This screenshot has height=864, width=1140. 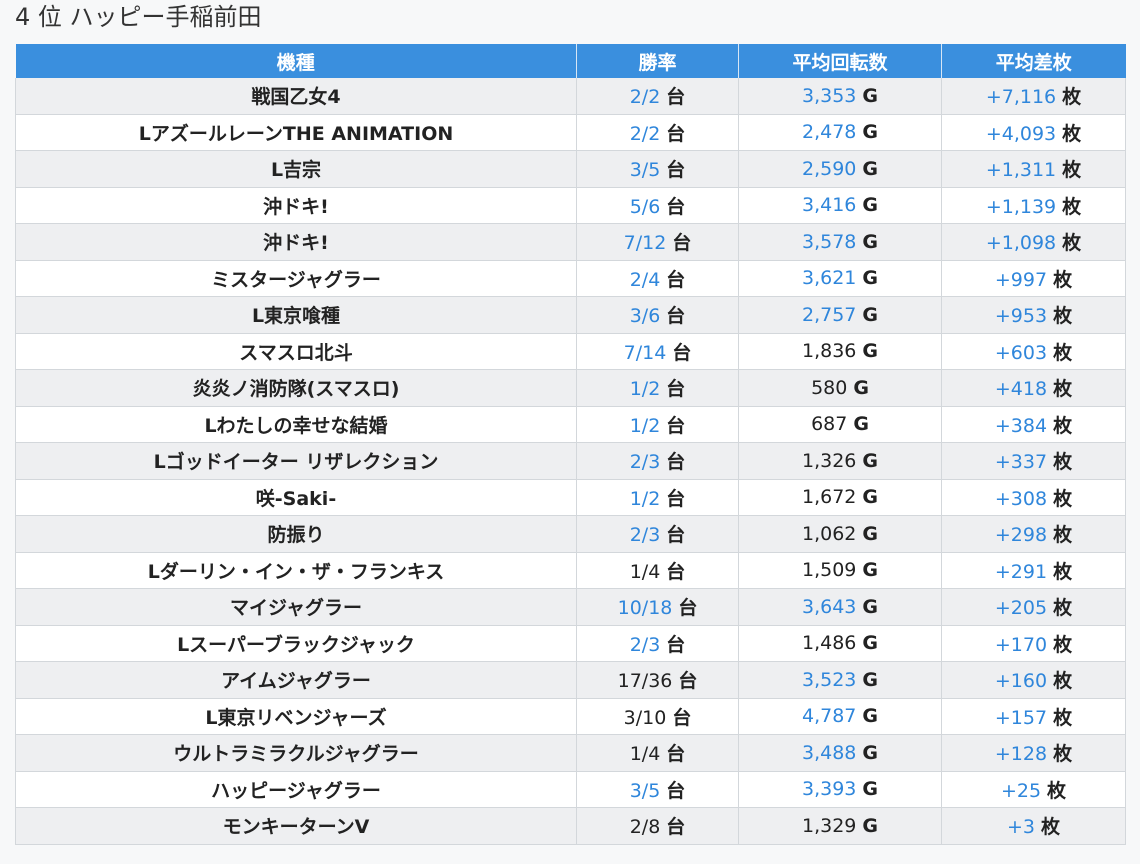 I want to click on machine-name: スマスロ北斗, so click(x=296, y=352).